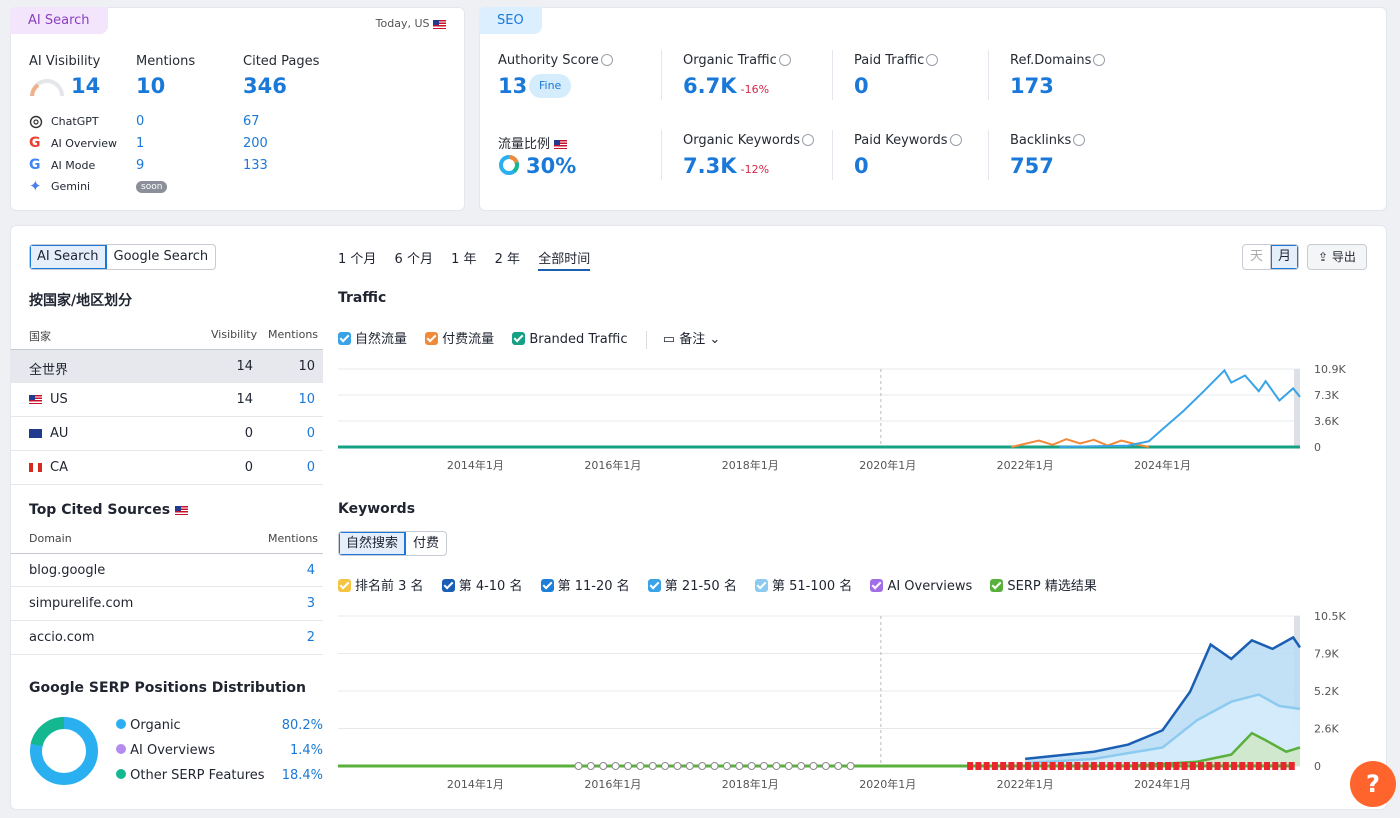  Describe the element at coordinates (612, 784) in the screenshot. I see `x-tick-label: 2016年1月` at that location.